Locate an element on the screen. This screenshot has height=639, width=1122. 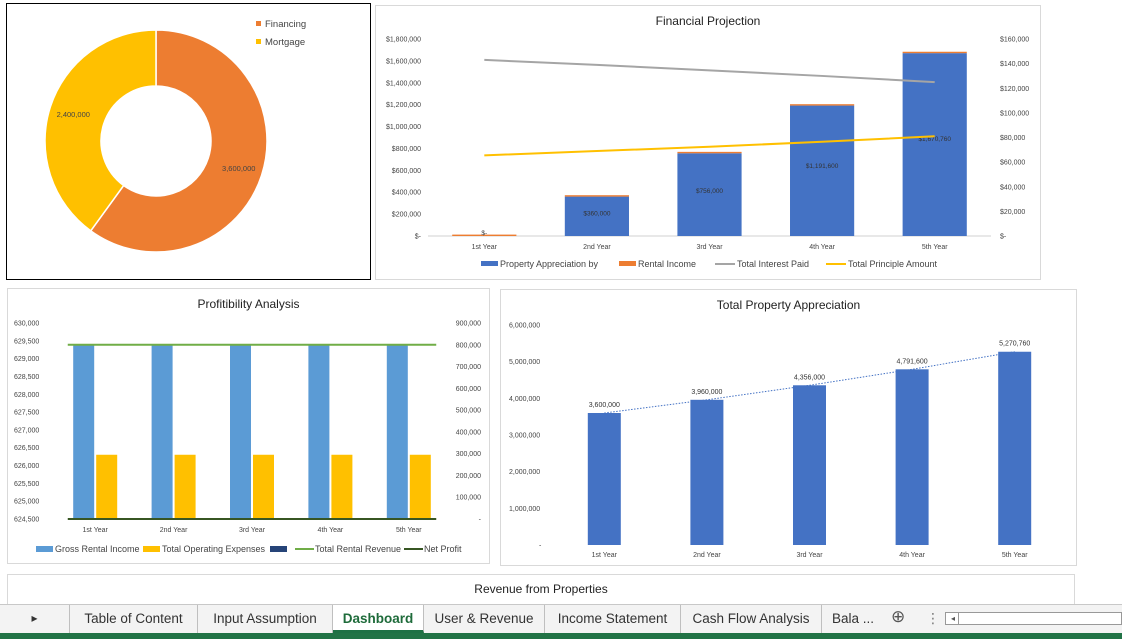
y-tick-label: 1,000,000 is located at coordinates (524, 509).